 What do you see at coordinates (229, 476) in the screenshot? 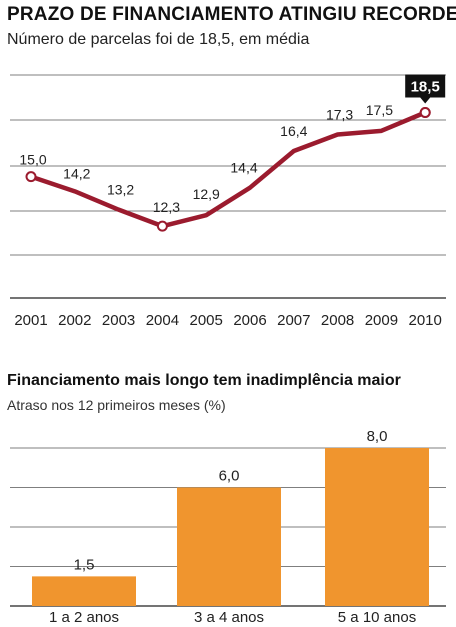
I see `data-label: 6,0` at bounding box center [229, 476].